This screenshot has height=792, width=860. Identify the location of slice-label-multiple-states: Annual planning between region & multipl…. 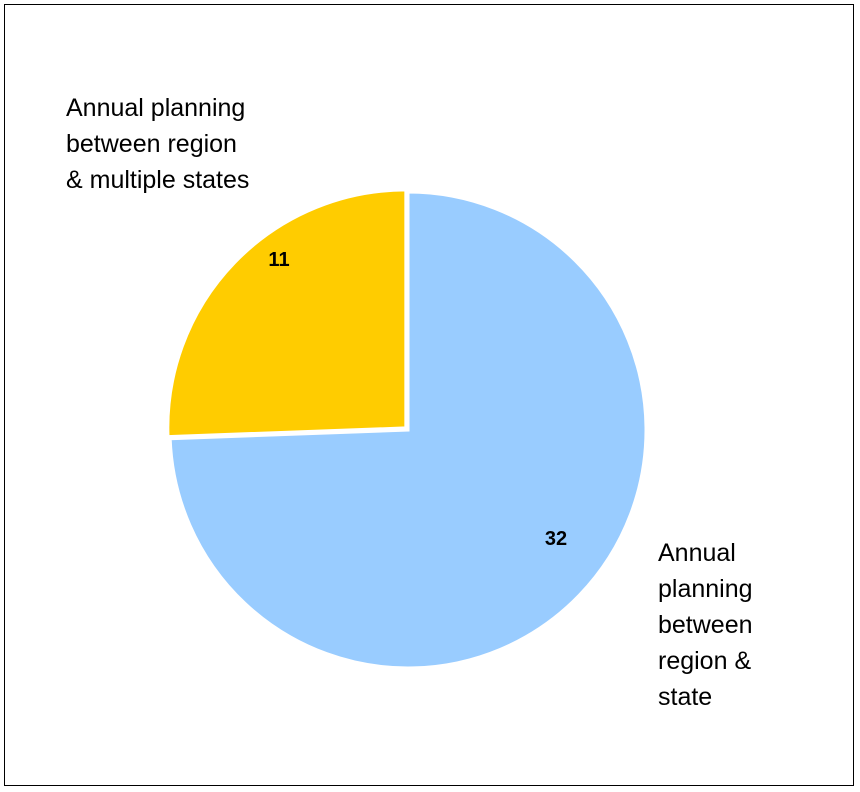
(158, 144).